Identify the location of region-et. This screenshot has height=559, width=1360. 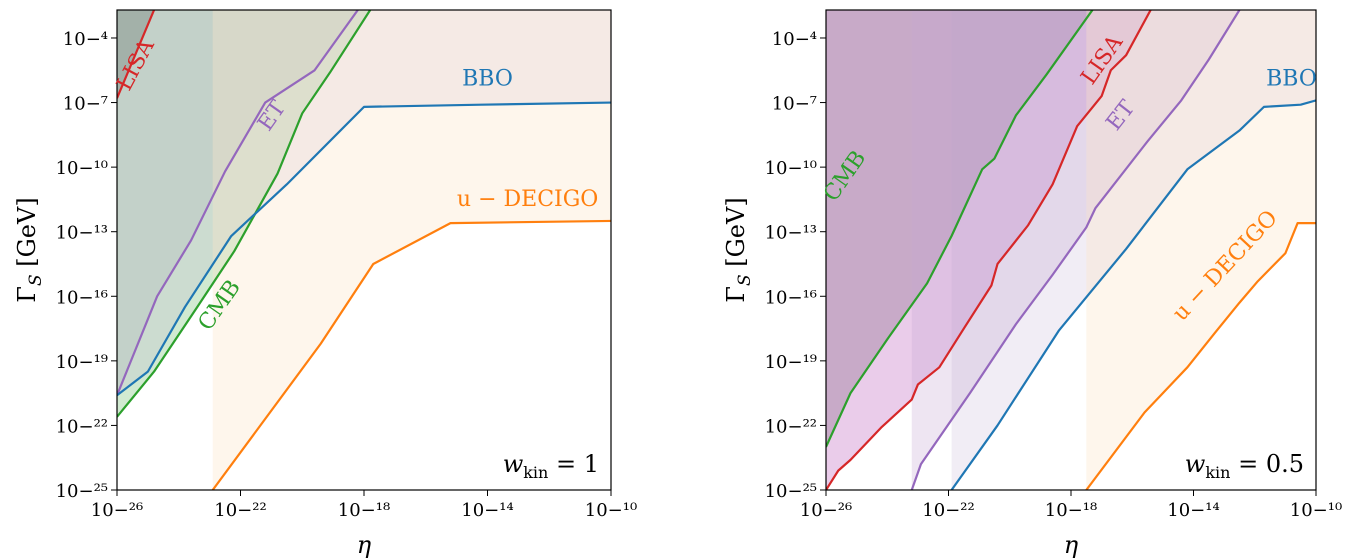
(237, 203).